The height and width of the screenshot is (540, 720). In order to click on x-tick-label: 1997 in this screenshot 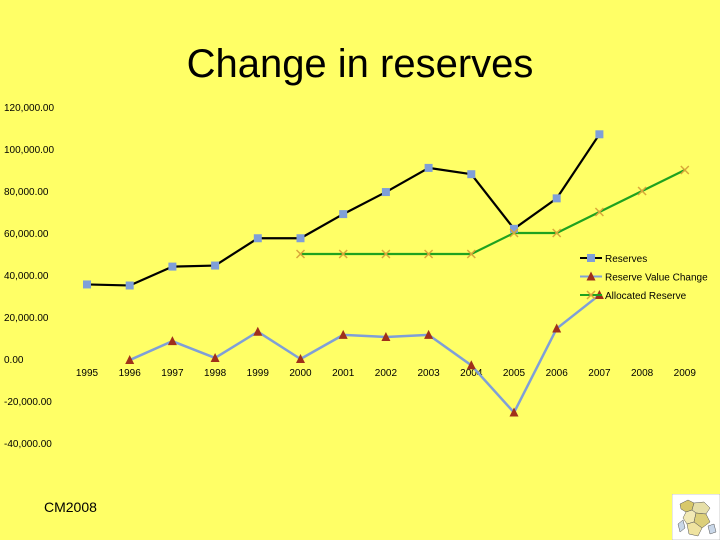, I will do `click(172, 373)`.